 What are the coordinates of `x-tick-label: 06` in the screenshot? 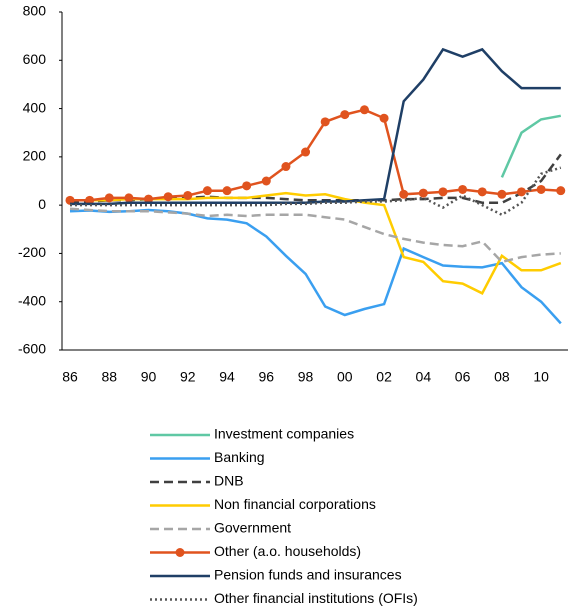 It's located at (463, 377).